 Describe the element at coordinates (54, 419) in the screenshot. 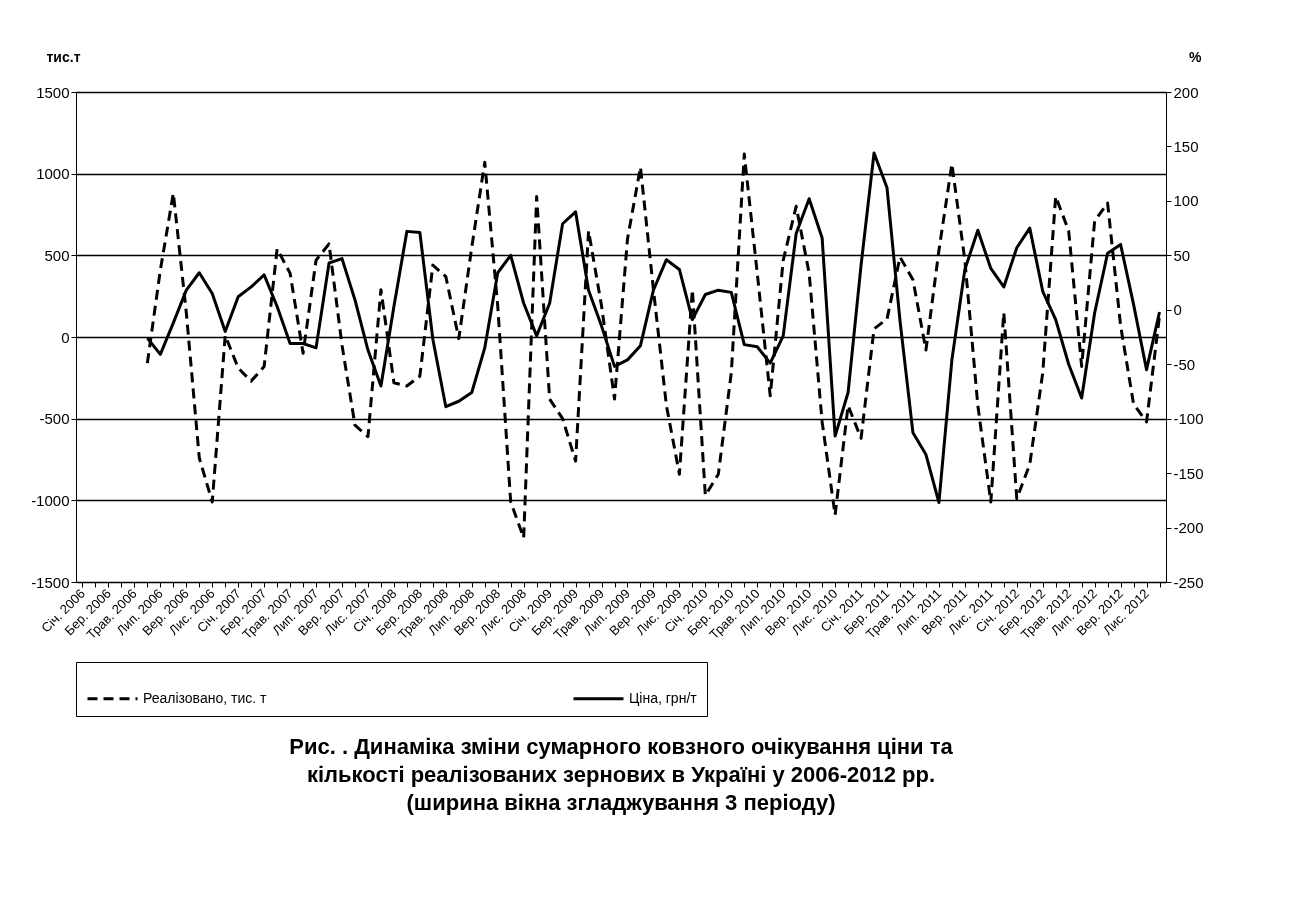

I see `y-tick-label: -500` at that location.